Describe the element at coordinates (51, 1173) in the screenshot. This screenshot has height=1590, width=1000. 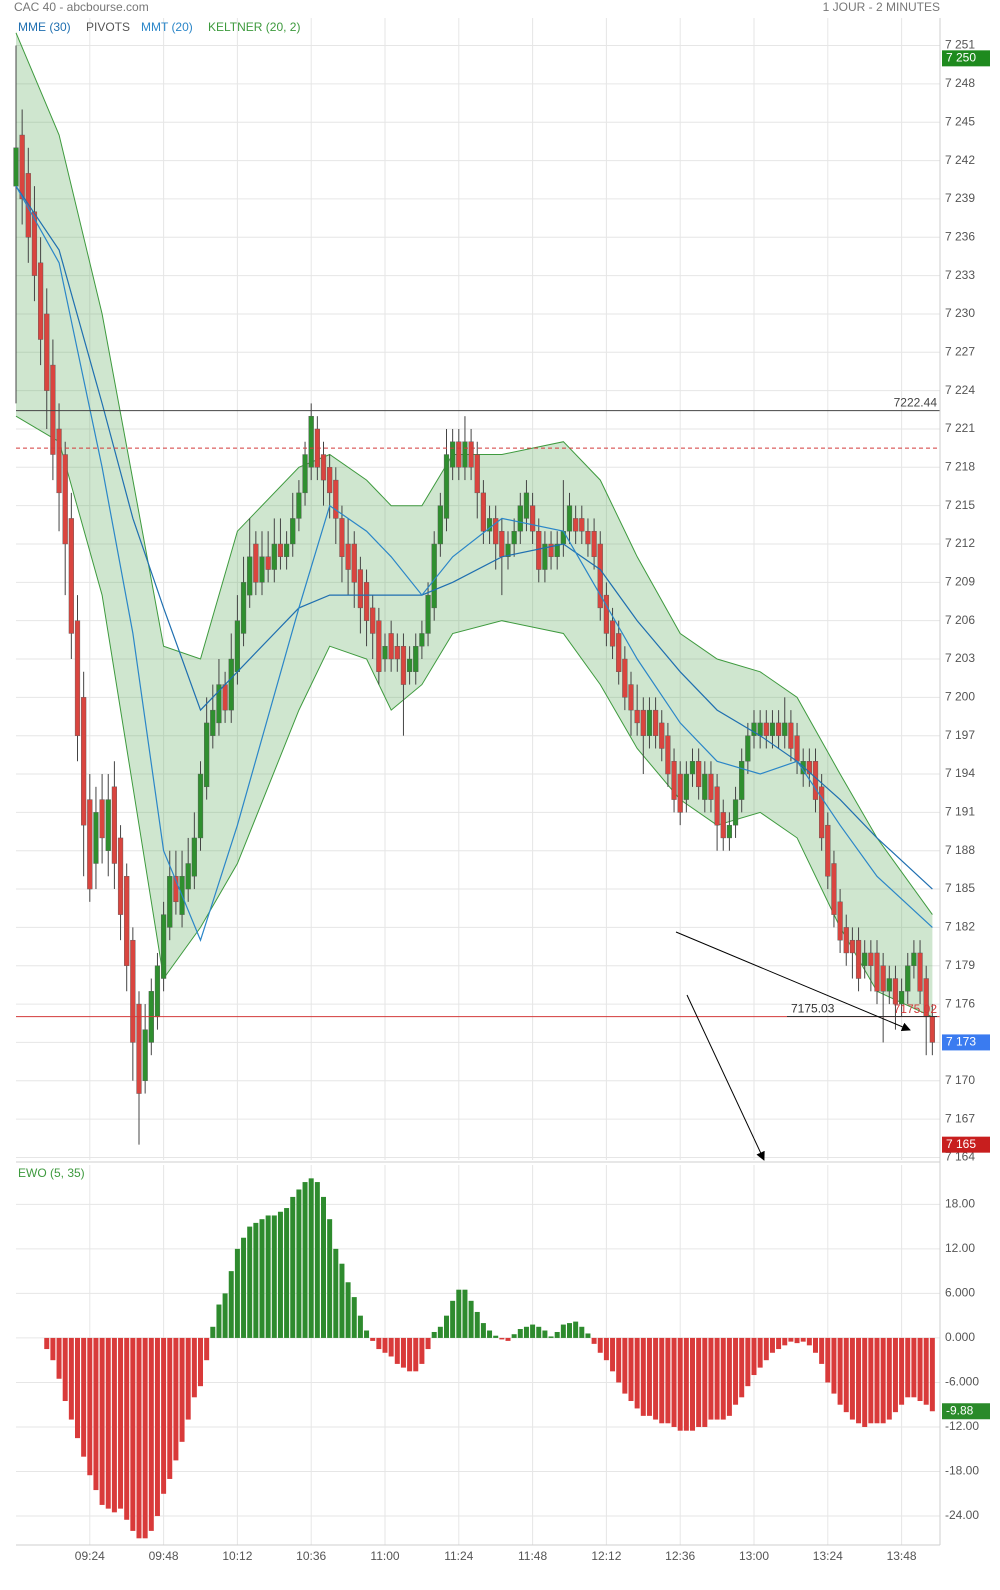
I see `panel-title: EWO (5, 35)` at that location.